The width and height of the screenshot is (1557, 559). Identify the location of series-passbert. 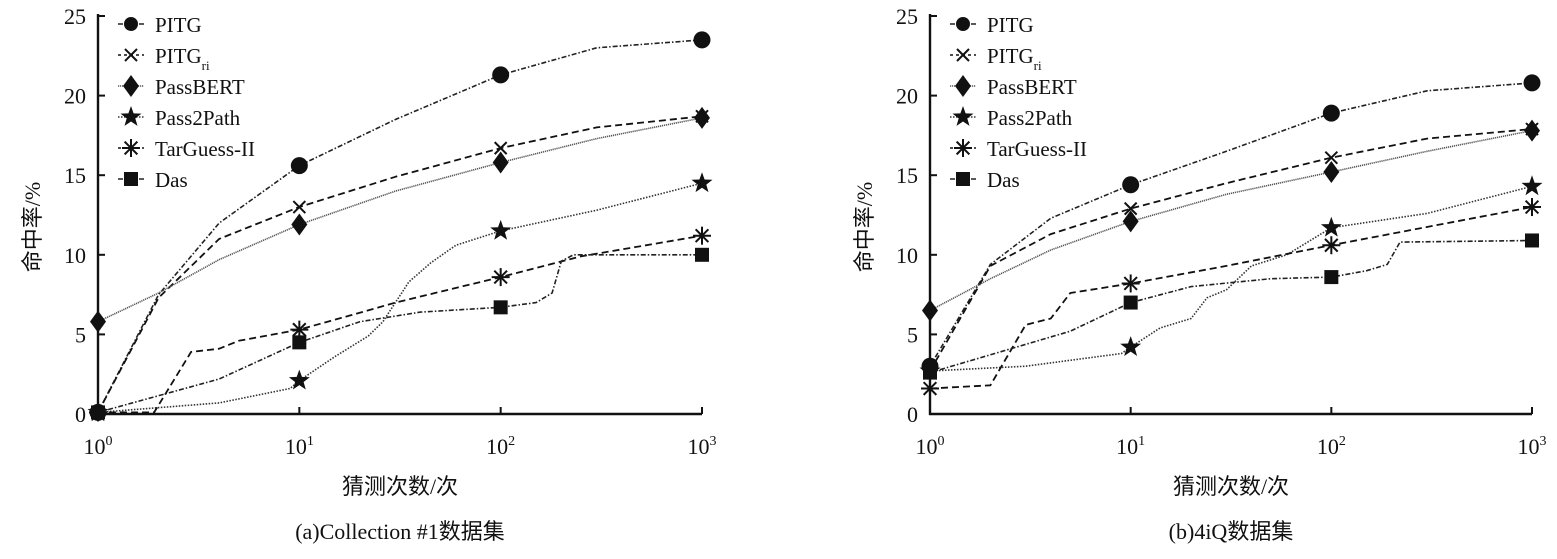
(1231, 220).